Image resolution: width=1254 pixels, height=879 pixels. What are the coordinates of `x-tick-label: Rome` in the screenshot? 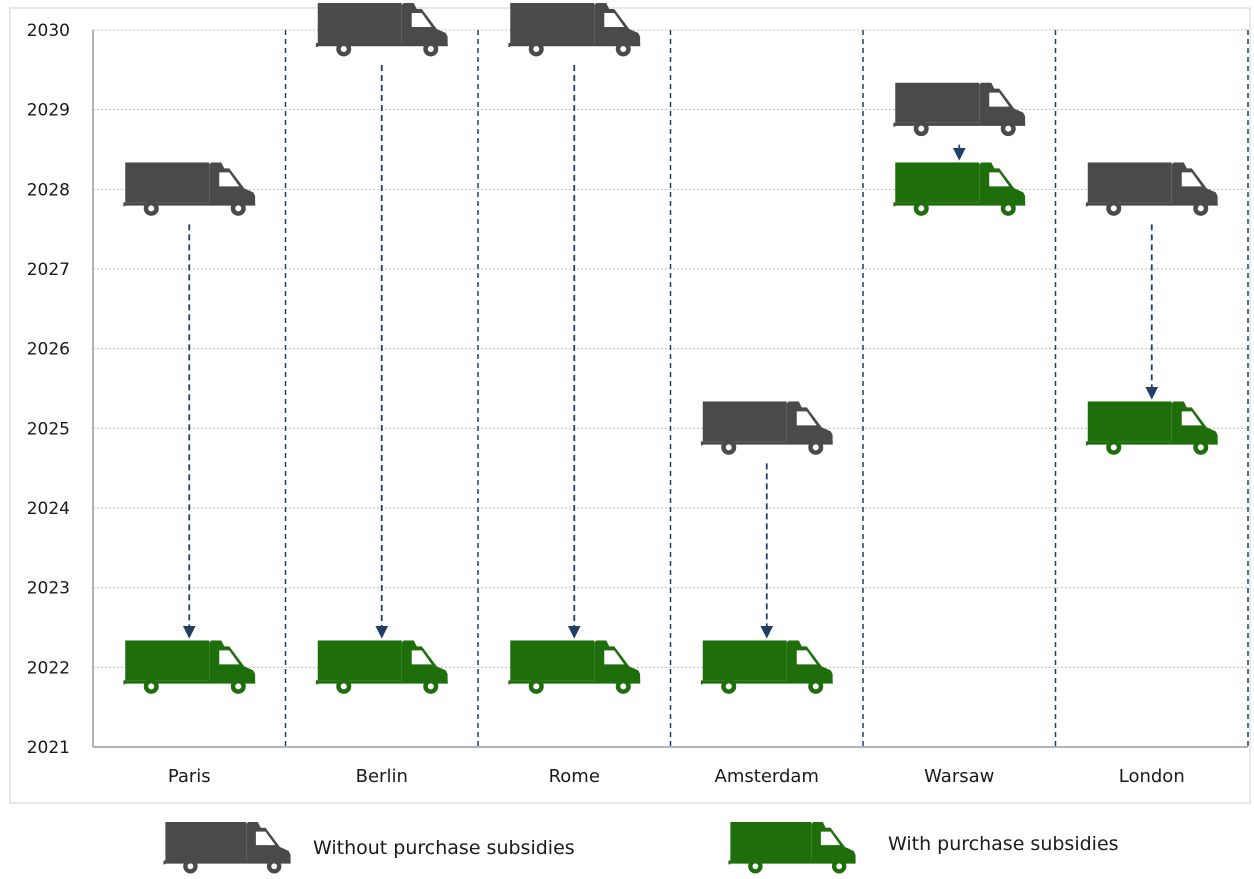 It's located at (574, 776).